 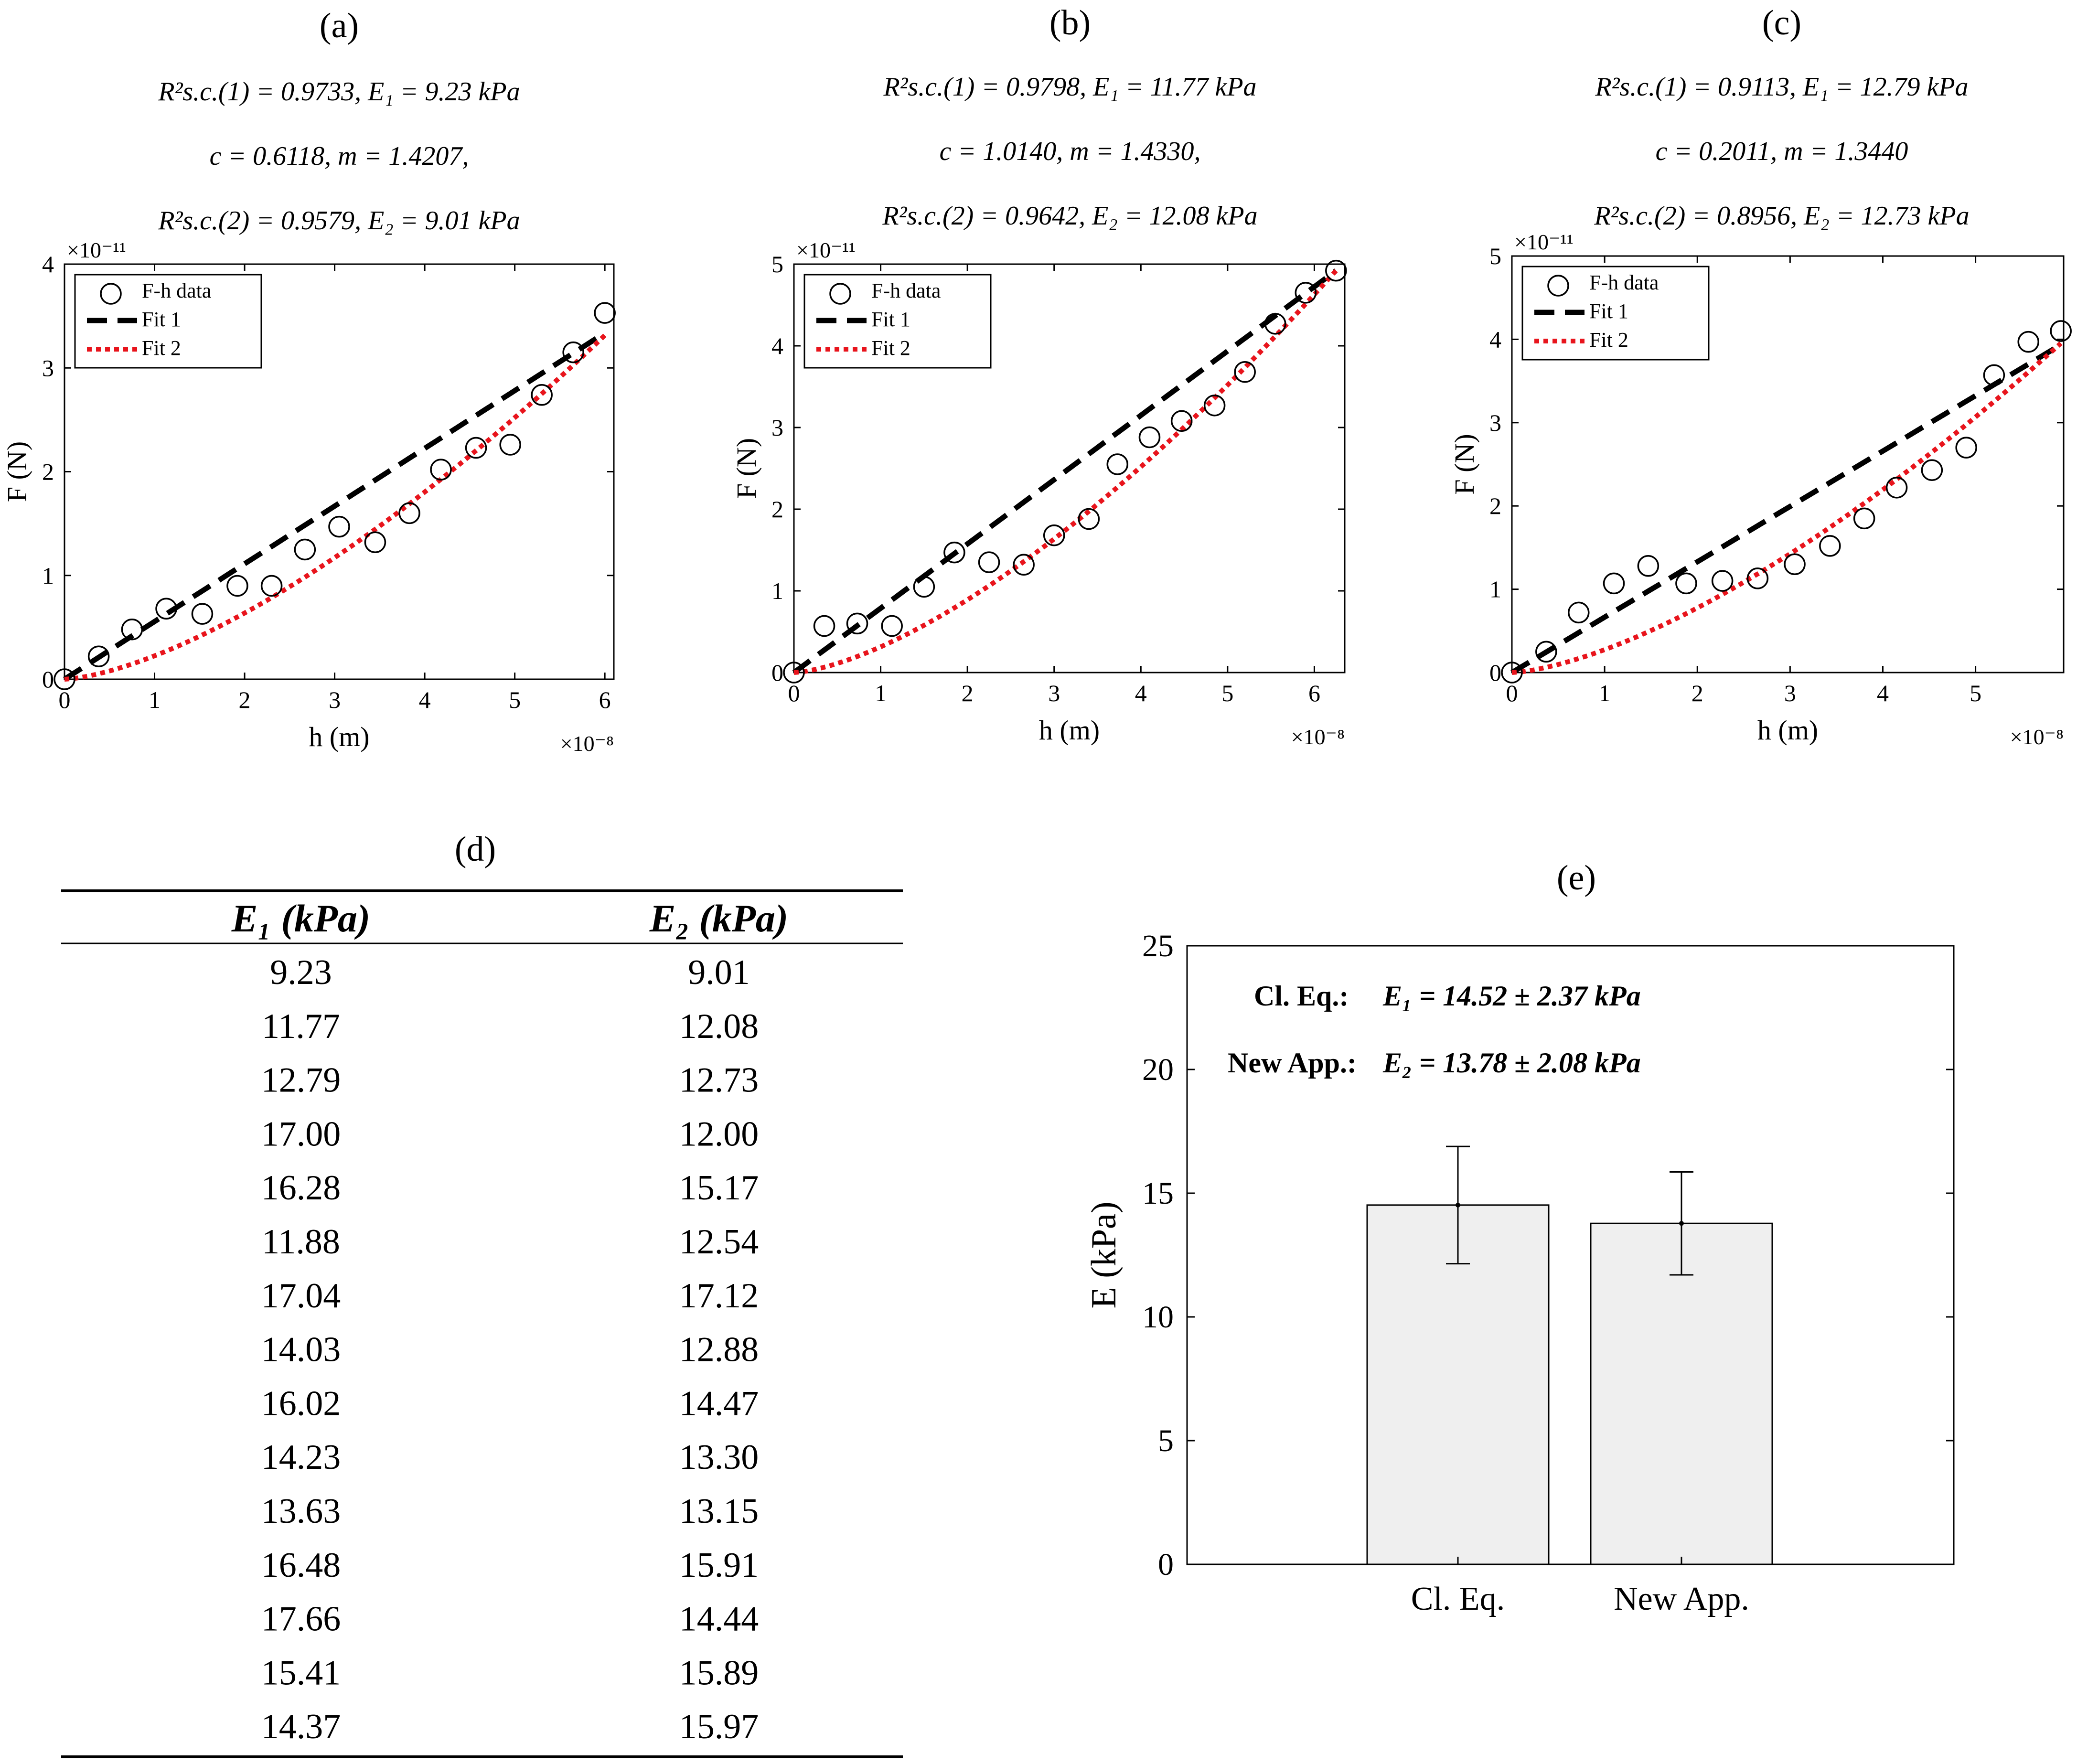 I want to click on table-cell: 12.00, so click(x=719, y=1134).